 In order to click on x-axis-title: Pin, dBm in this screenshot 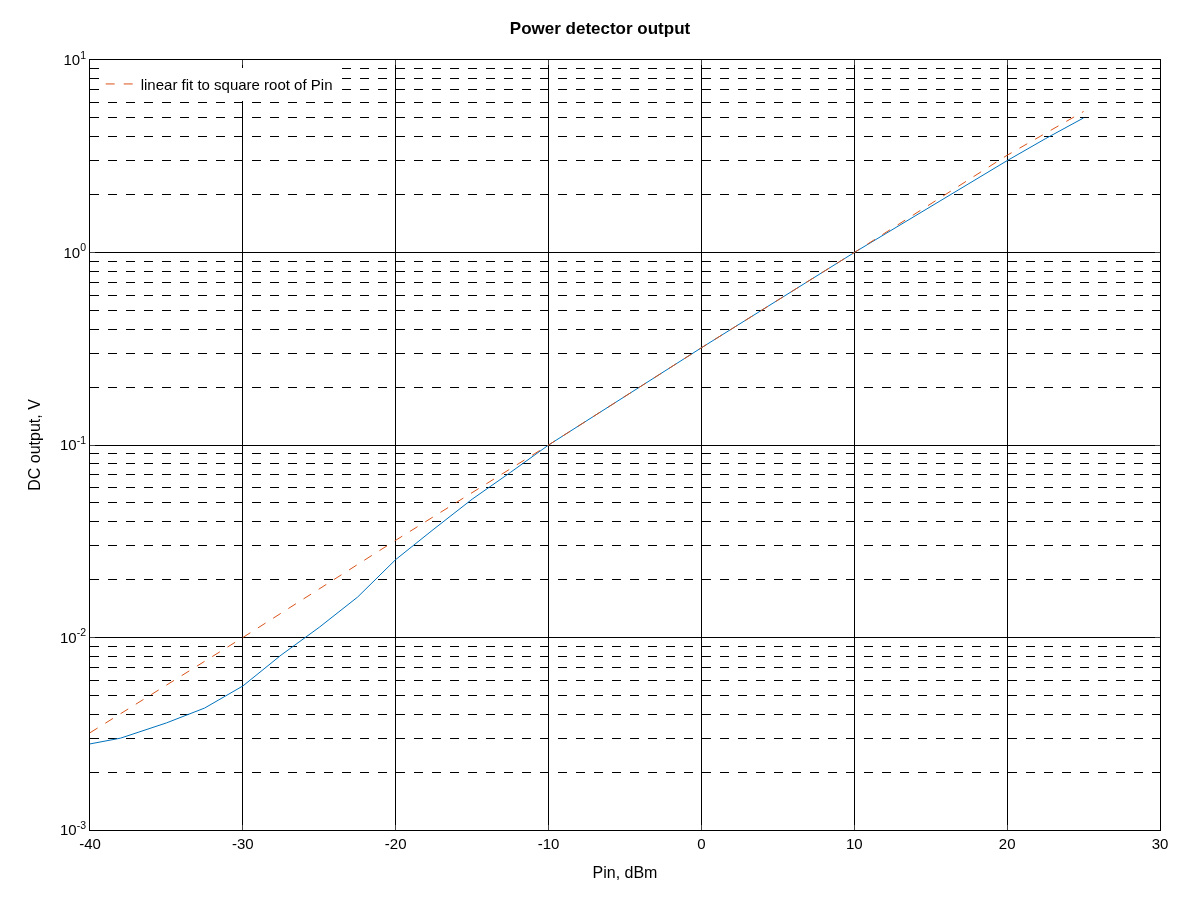, I will do `click(625, 872)`.